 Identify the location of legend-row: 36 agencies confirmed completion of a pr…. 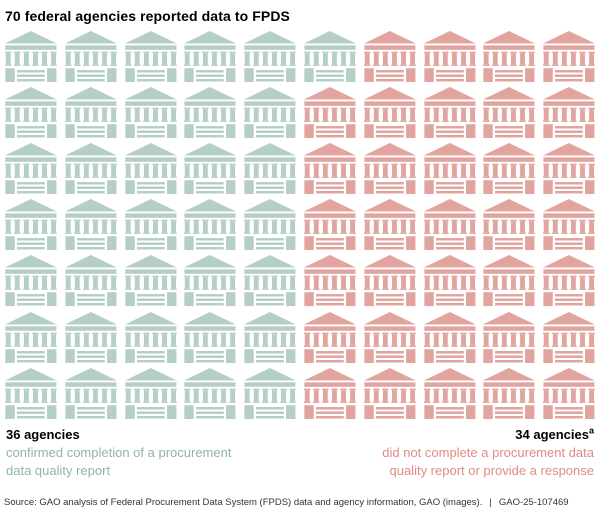
(300, 453).